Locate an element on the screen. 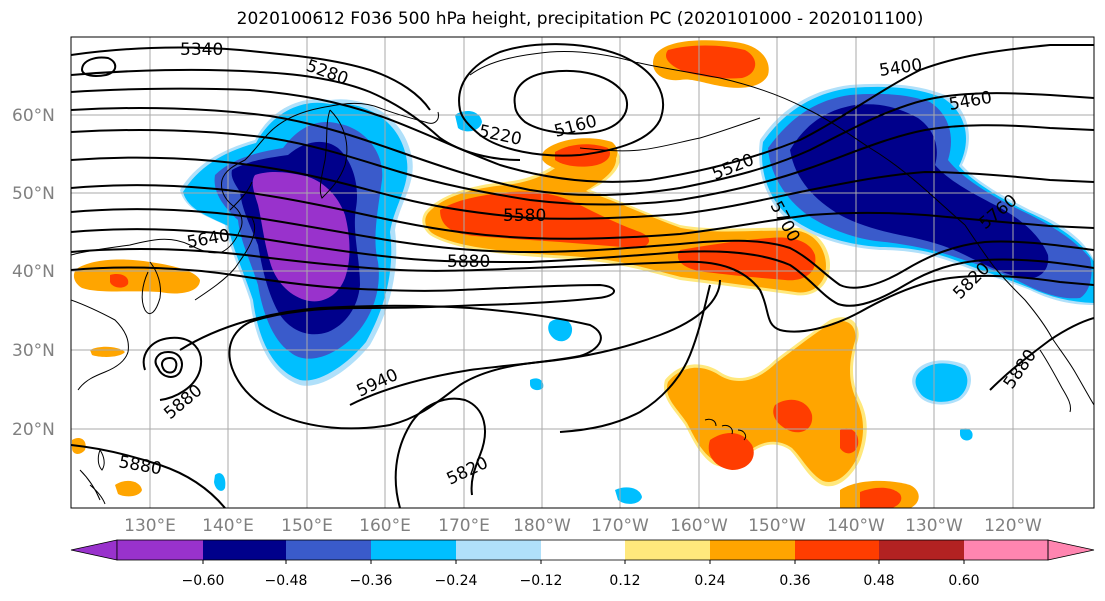  contour-label-5880-southwest: 5880 is located at coordinates (140, 465).